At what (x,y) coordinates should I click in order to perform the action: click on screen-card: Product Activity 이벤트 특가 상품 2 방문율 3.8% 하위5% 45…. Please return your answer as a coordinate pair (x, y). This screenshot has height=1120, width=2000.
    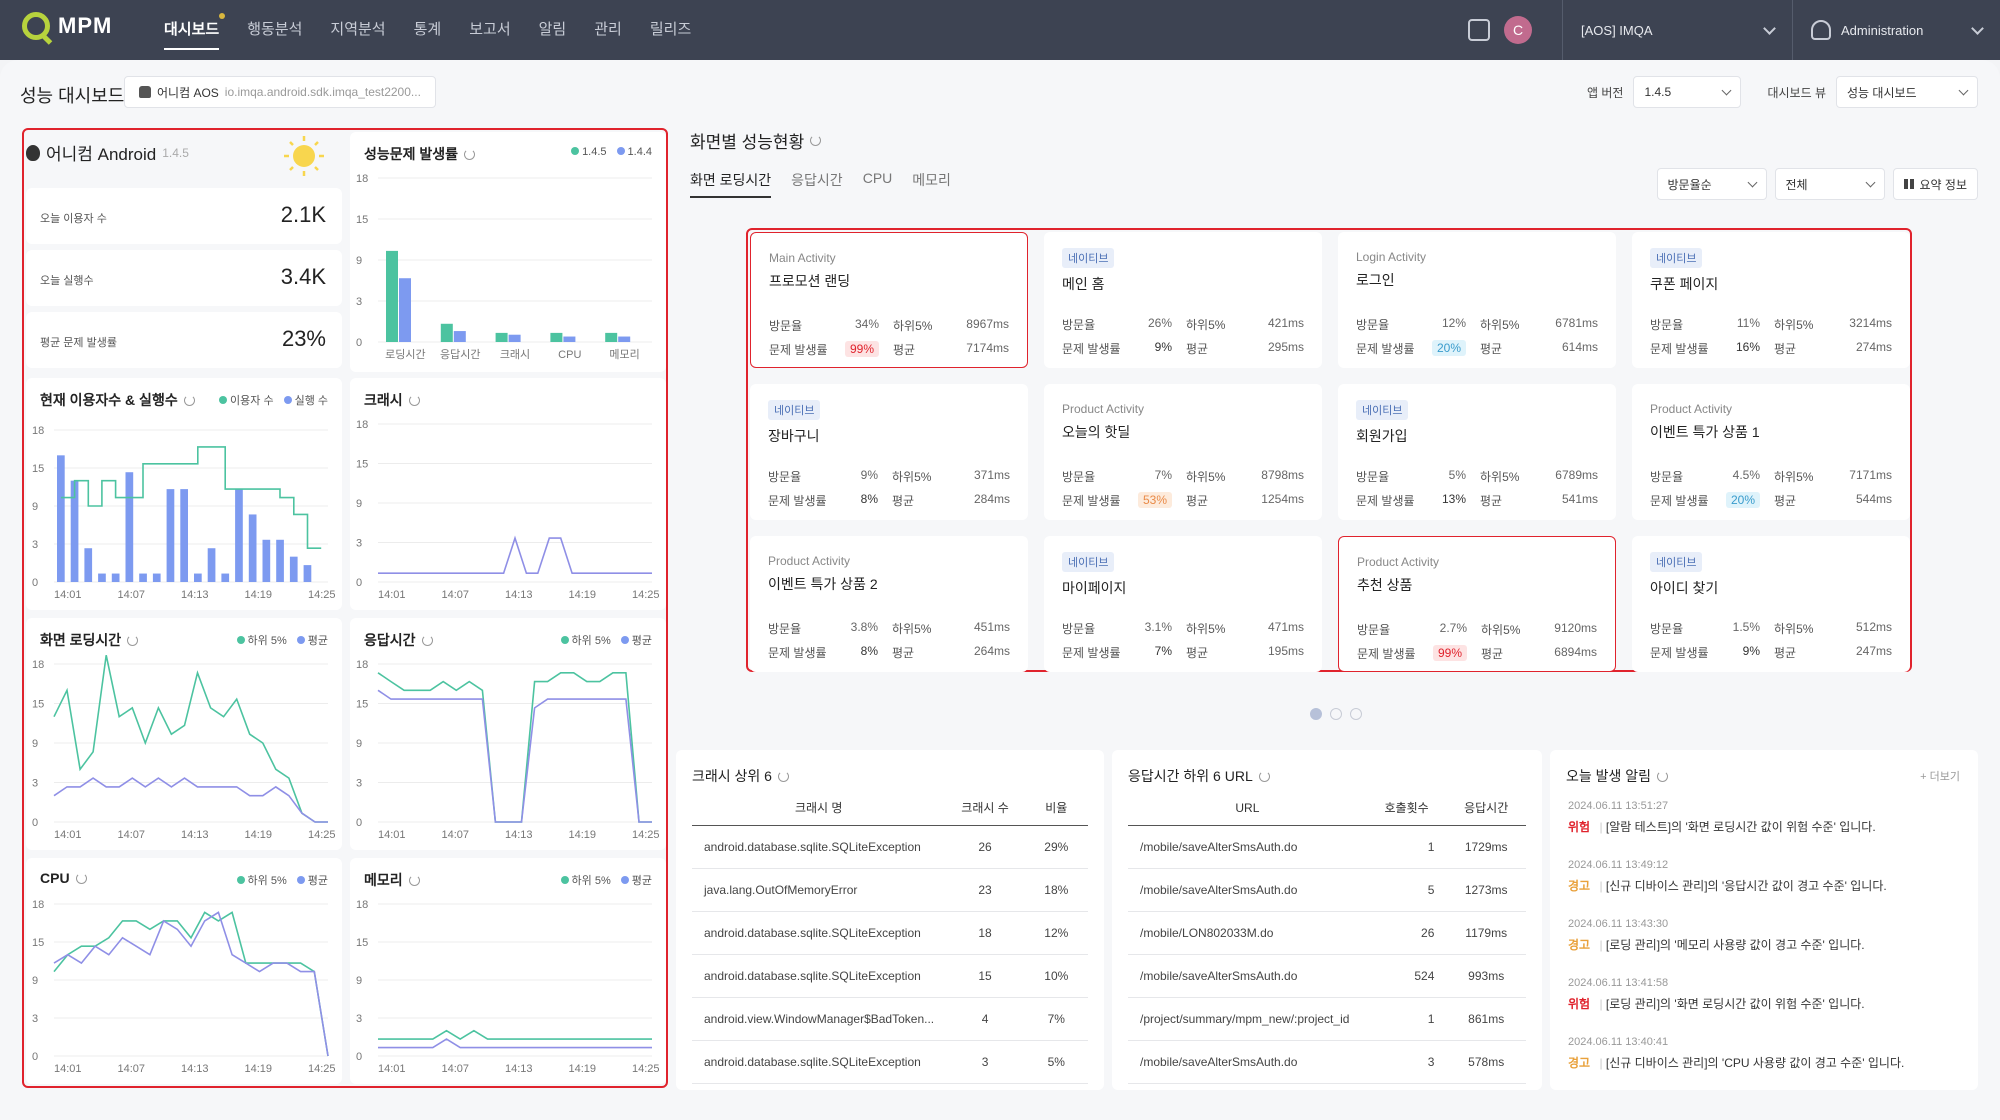
    Looking at the image, I should click on (889, 604).